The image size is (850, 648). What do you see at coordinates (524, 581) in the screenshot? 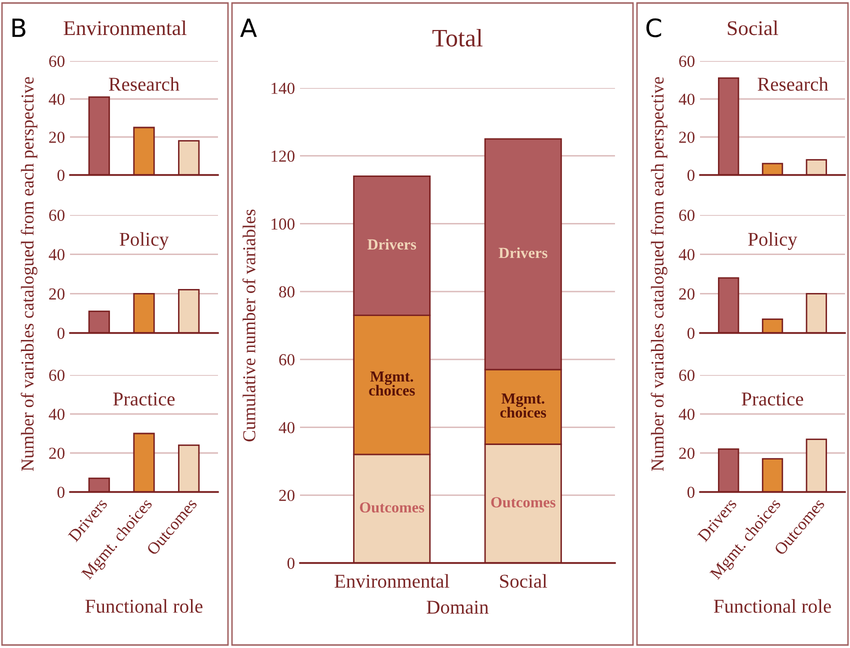
I see `x-tick-label: Social` at bounding box center [524, 581].